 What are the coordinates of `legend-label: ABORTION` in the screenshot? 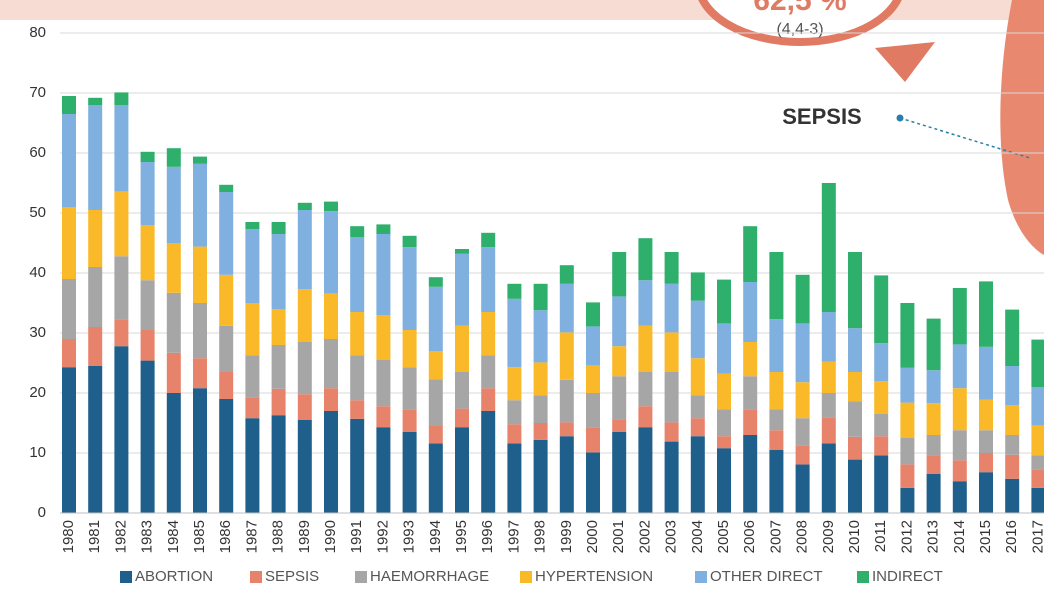 It's located at (174, 576).